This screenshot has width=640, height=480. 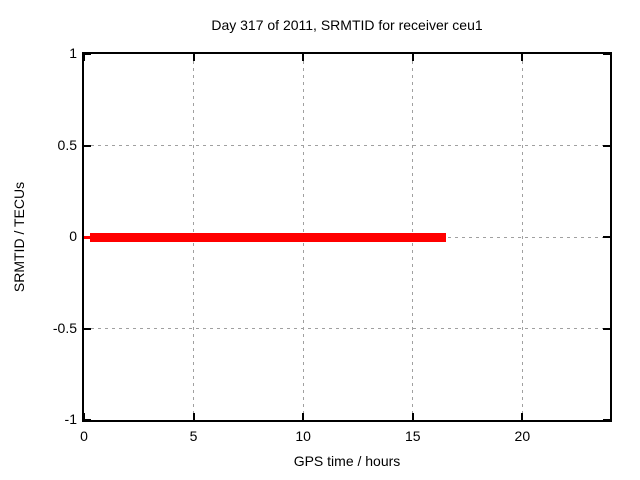 I want to click on x-tick-label: 5, so click(x=193, y=436).